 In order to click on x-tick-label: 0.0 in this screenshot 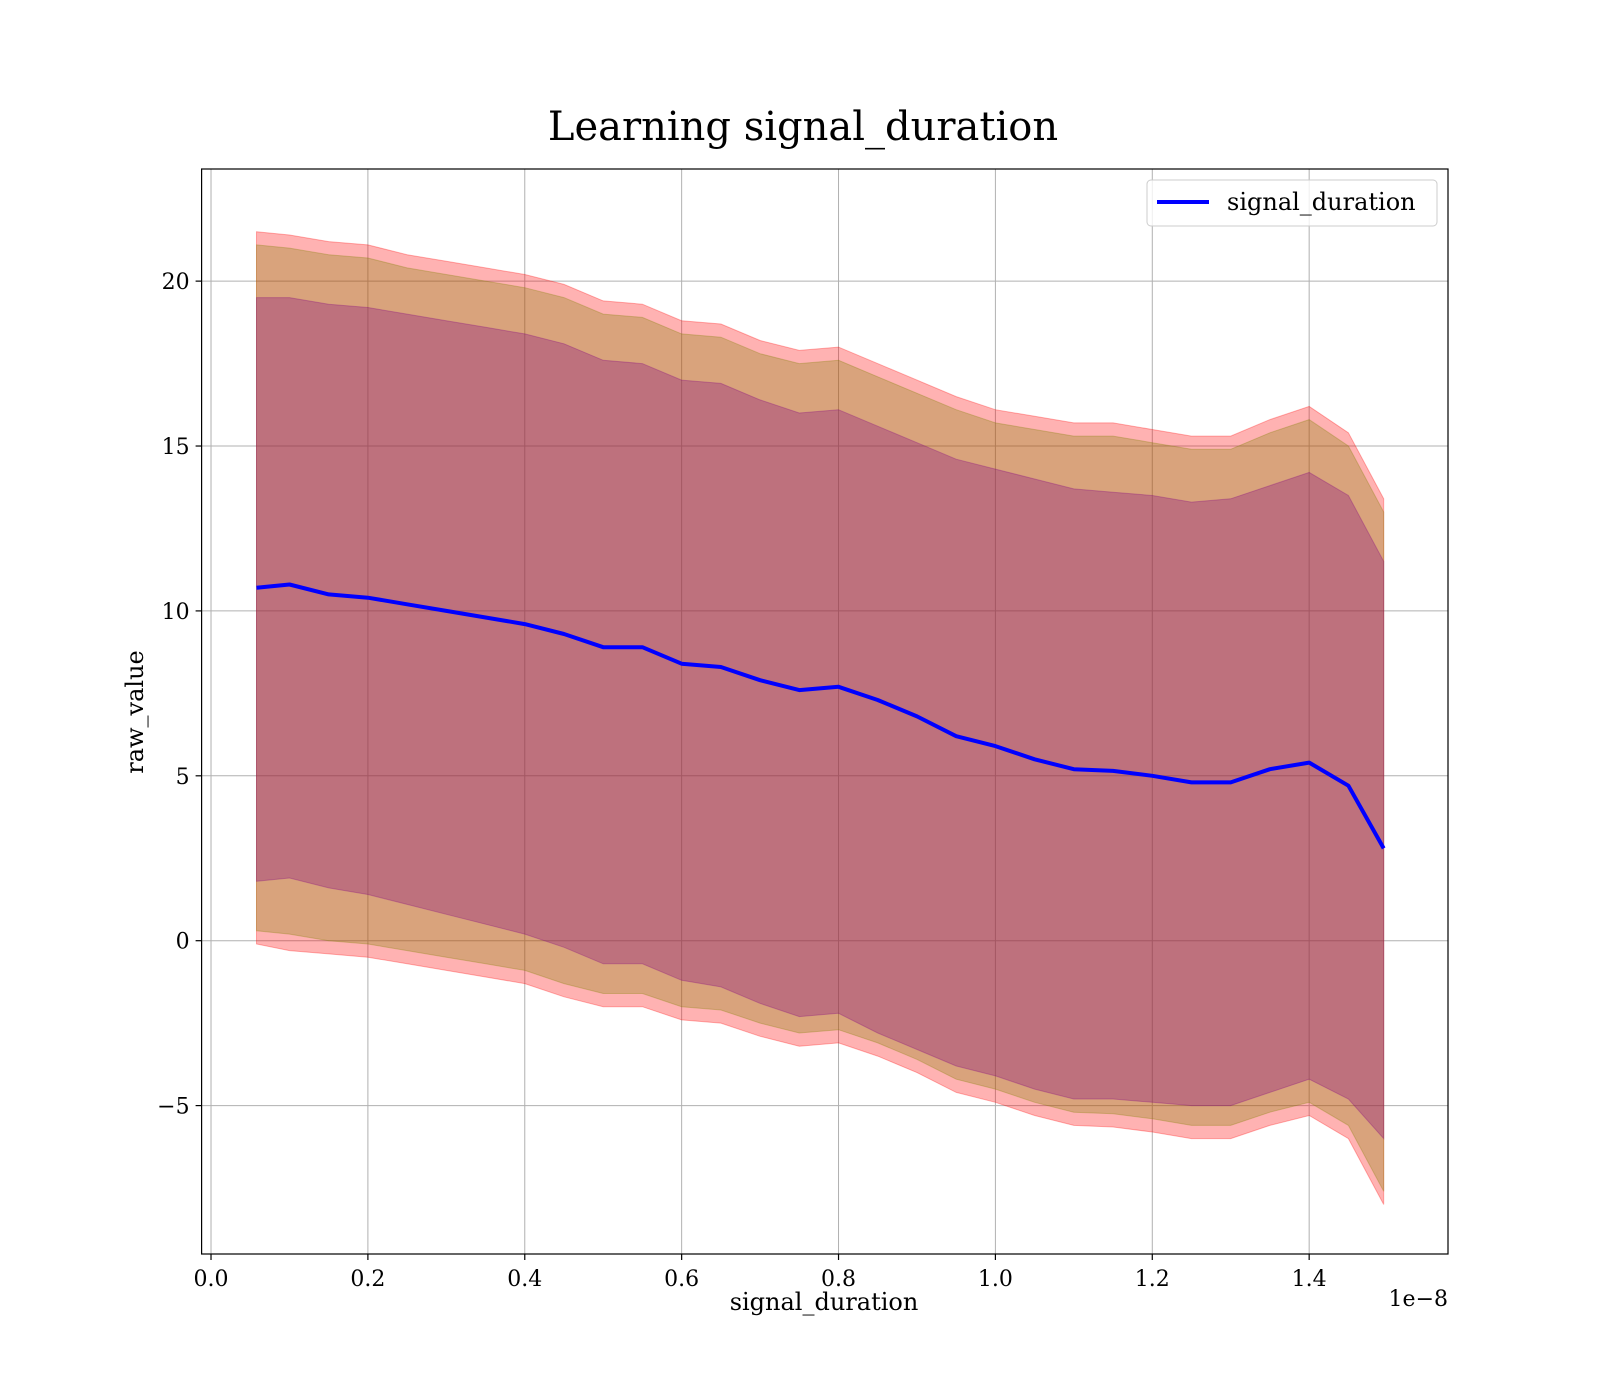, I will do `click(211, 1279)`.